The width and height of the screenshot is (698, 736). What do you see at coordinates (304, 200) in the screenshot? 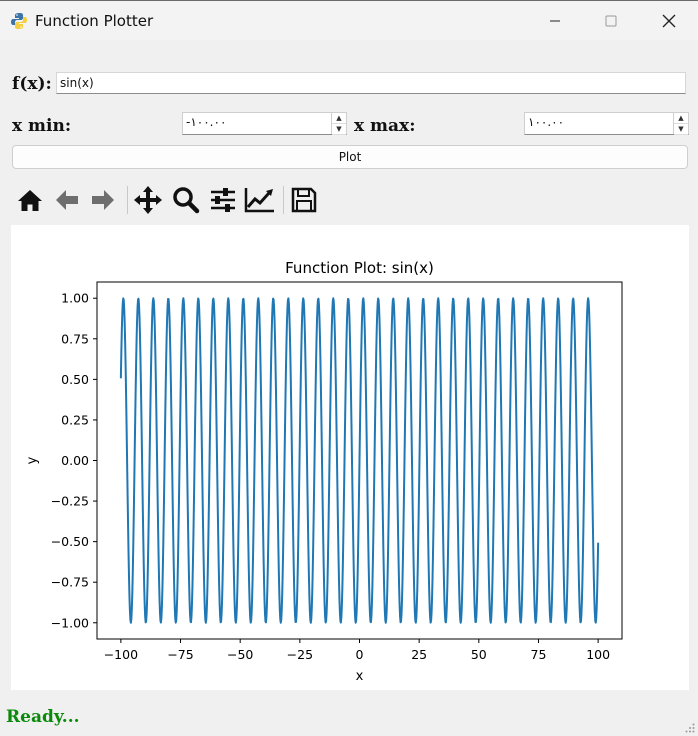
I see `save-disk-icon` at bounding box center [304, 200].